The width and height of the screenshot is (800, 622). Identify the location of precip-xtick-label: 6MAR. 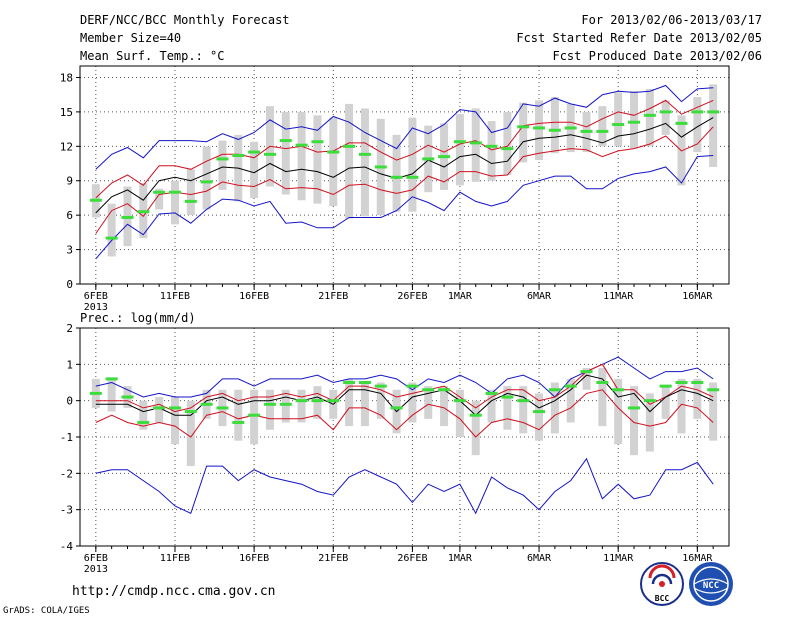
(539, 558).